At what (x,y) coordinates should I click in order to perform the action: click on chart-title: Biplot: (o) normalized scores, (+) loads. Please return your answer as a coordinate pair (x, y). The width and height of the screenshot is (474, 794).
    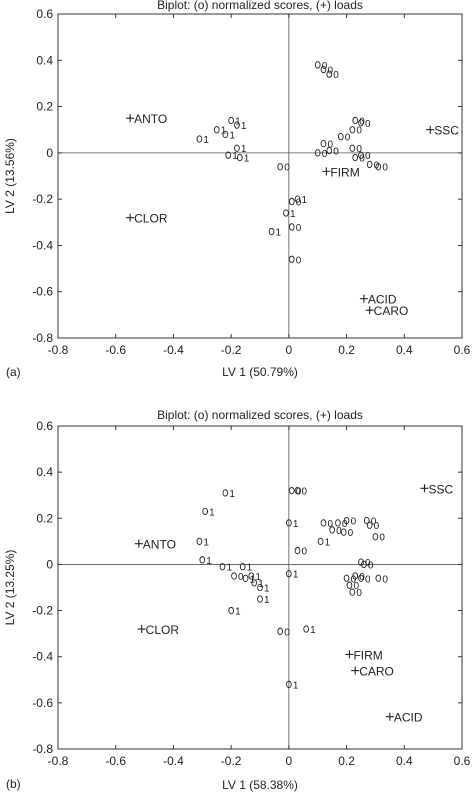
    Looking at the image, I should click on (260, 6).